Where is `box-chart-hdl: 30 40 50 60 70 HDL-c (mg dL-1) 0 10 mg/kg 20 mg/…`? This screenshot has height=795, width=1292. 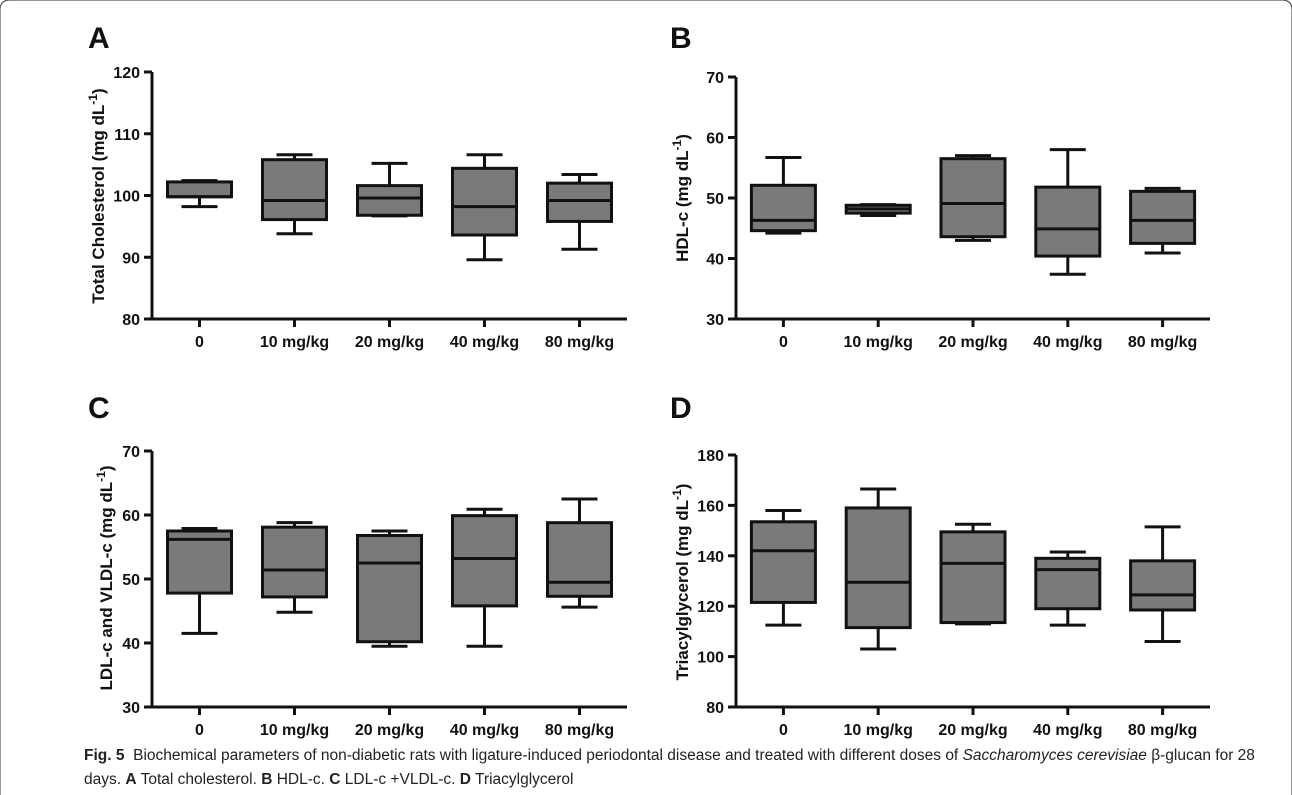 box-chart-hdl: 30 40 50 60 70 HDL-c (mg dL-1) 0 10 mg/kg 20 mg/… is located at coordinates (940, 210).